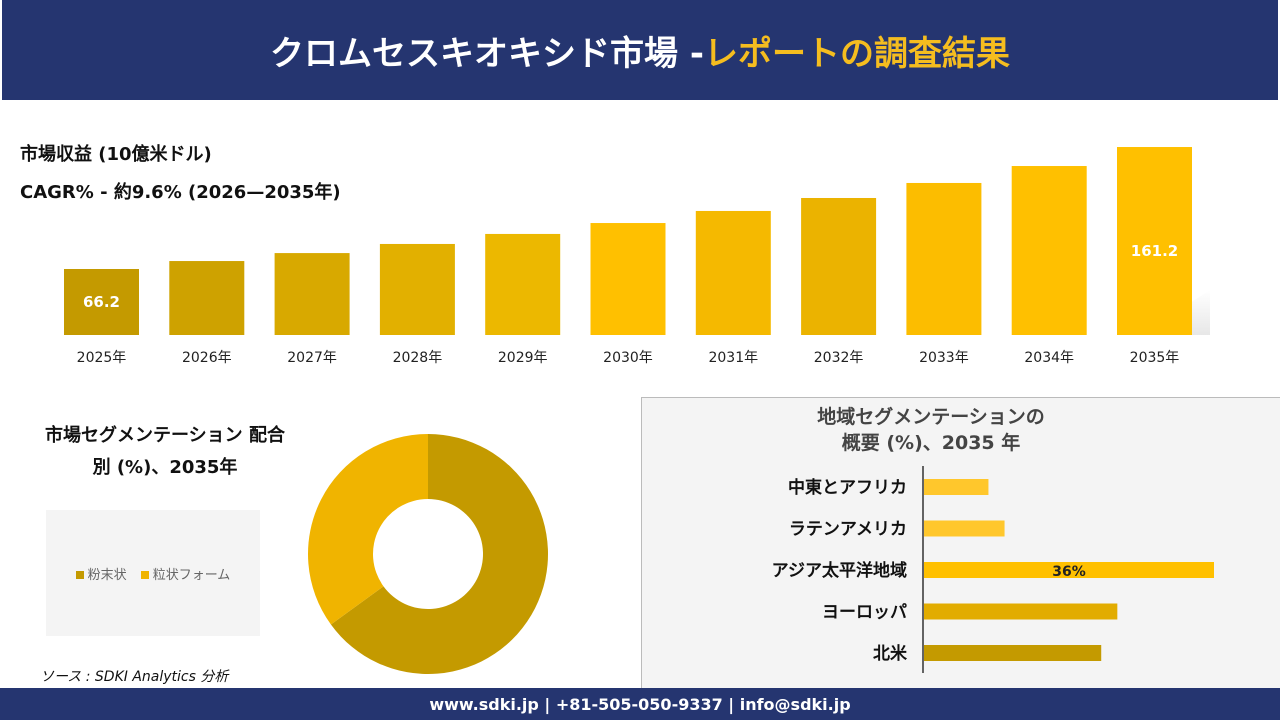 The image size is (1280, 720). What do you see at coordinates (856, 53) in the screenshot?
I see `title-highlight: レポートの調査結果` at bounding box center [856, 53].